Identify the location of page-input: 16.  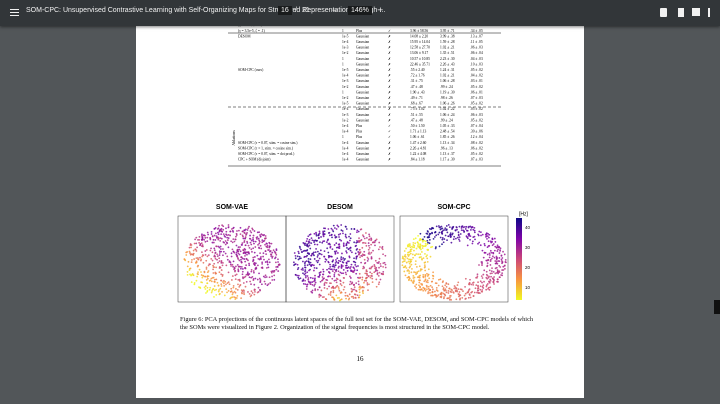
(285, 10).